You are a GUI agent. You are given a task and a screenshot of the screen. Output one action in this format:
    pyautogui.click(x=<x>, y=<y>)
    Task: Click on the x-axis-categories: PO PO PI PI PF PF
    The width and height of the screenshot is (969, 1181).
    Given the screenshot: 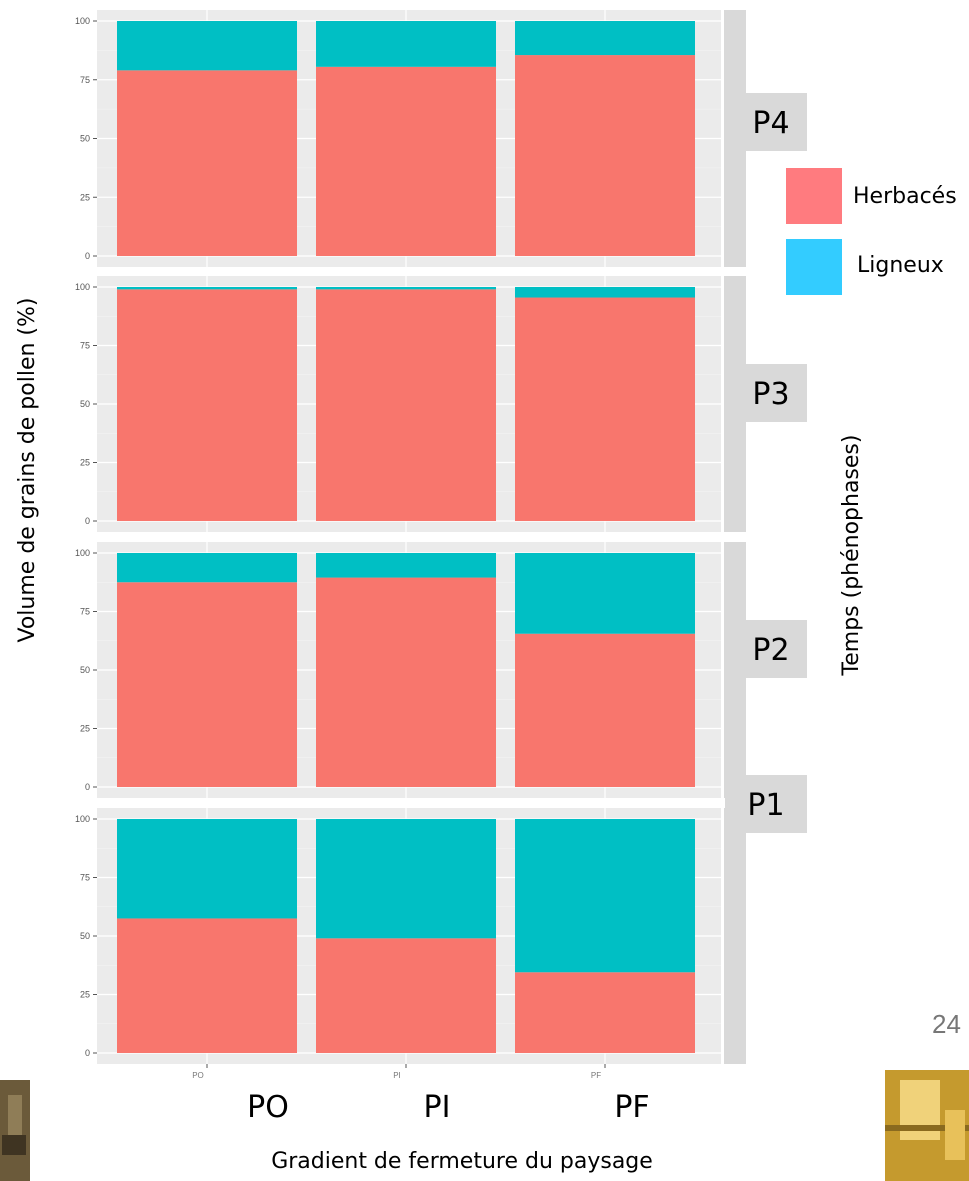 What is the action you would take?
    pyautogui.click(x=421, y=1094)
    